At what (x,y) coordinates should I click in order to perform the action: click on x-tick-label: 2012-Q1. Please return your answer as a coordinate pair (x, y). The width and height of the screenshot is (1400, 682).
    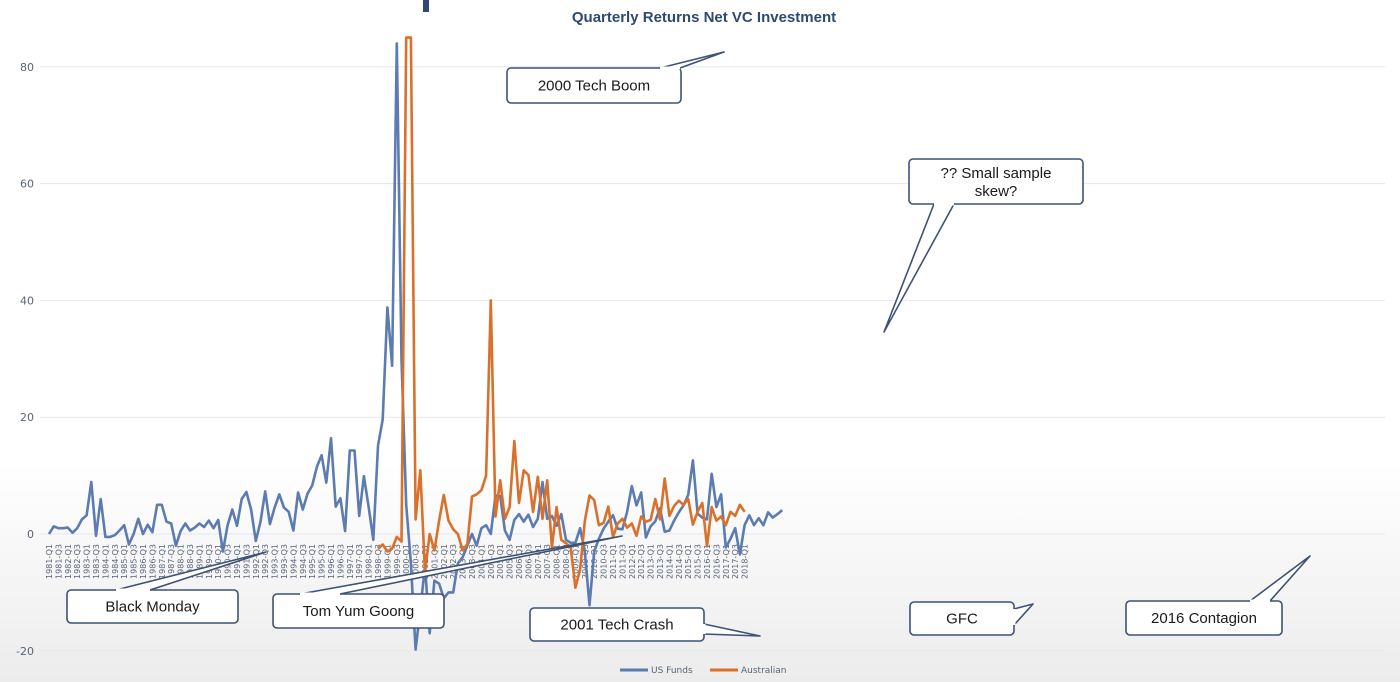
    Looking at the image, I should click on (632, 561).